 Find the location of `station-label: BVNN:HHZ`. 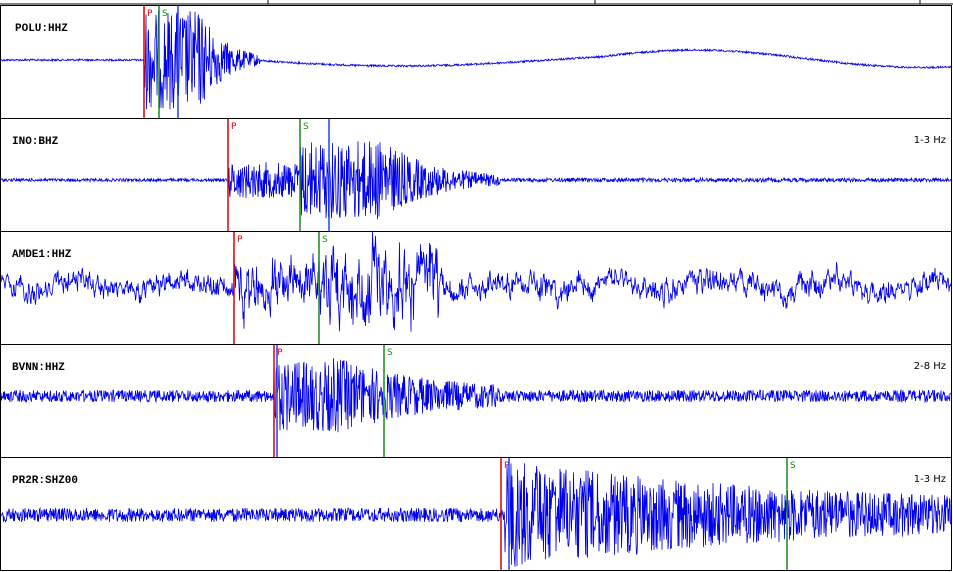

station-label: BVNN:HHZ is located at coordinates (38, 368).